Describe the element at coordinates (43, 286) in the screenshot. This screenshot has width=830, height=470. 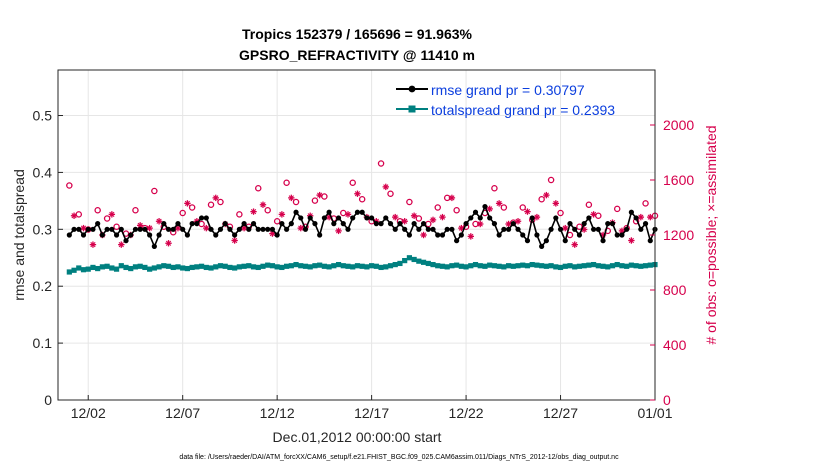
I see `y-left-tick-label: 0.2` at that location.